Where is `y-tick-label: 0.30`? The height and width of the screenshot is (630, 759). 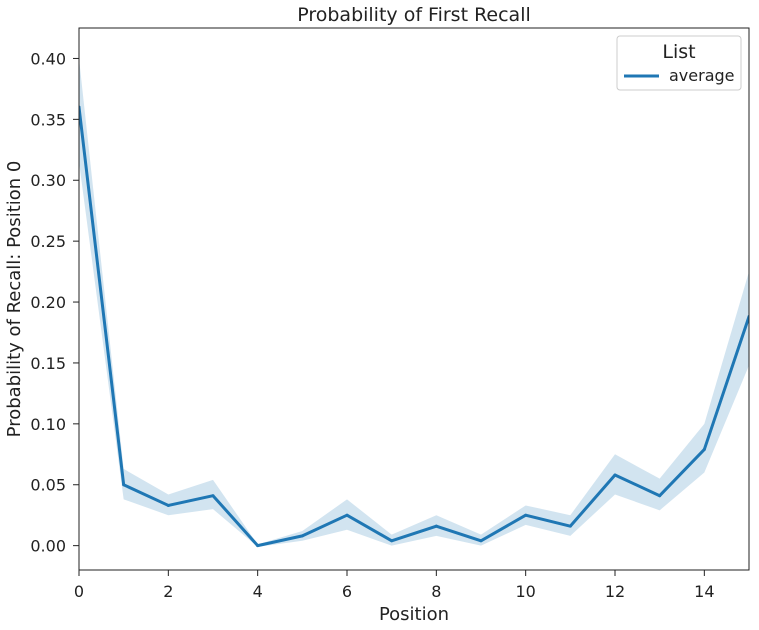
y-tick-label: 0.30 is located at coordinates (48, 180).